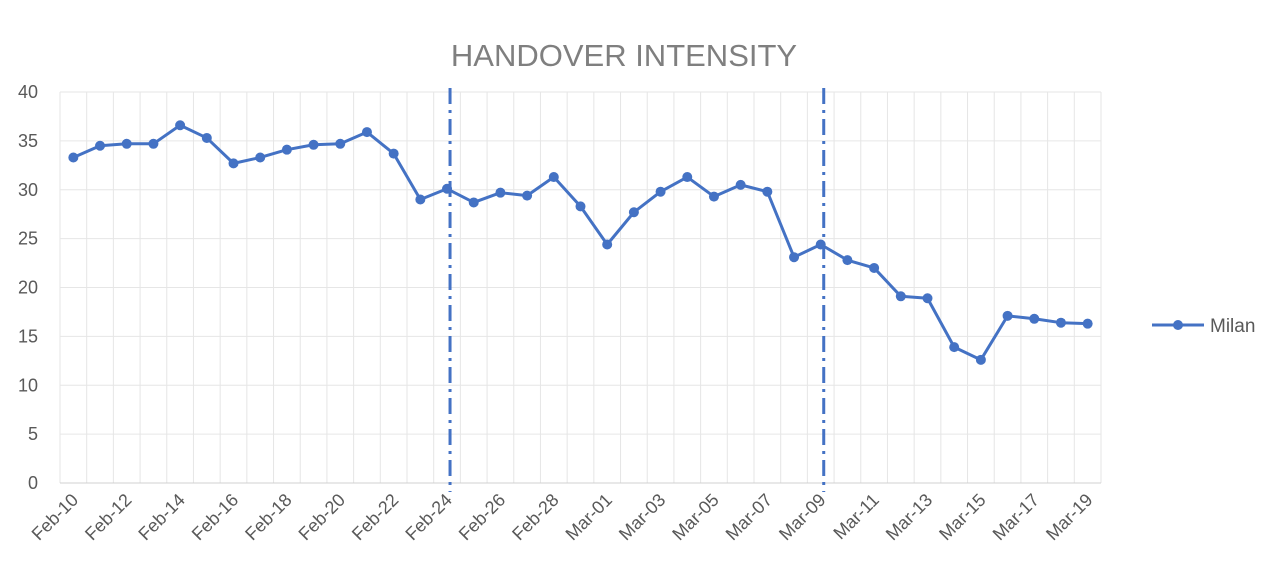 The image size is (1280, 583). I want to click on x-tick-label: Mar-15, so click(962, 517).